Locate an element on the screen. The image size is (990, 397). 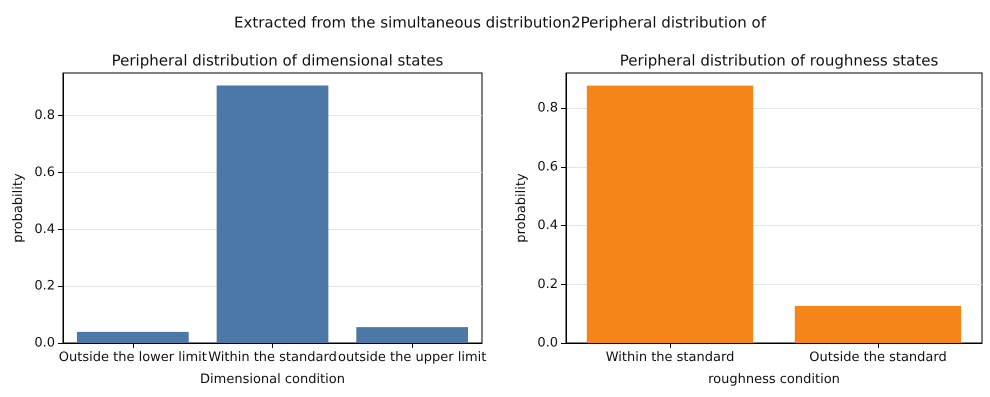
chart-title: Peripheral distribution of roughness states is located at coordinates (779, 61).